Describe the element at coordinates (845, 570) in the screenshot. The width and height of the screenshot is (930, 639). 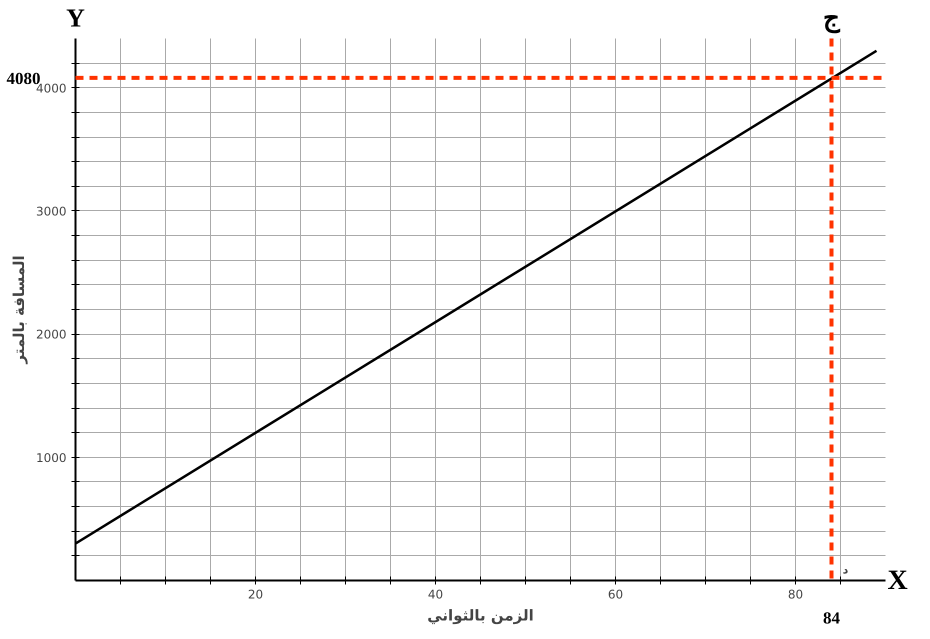
I see `annotation: د` at that location.